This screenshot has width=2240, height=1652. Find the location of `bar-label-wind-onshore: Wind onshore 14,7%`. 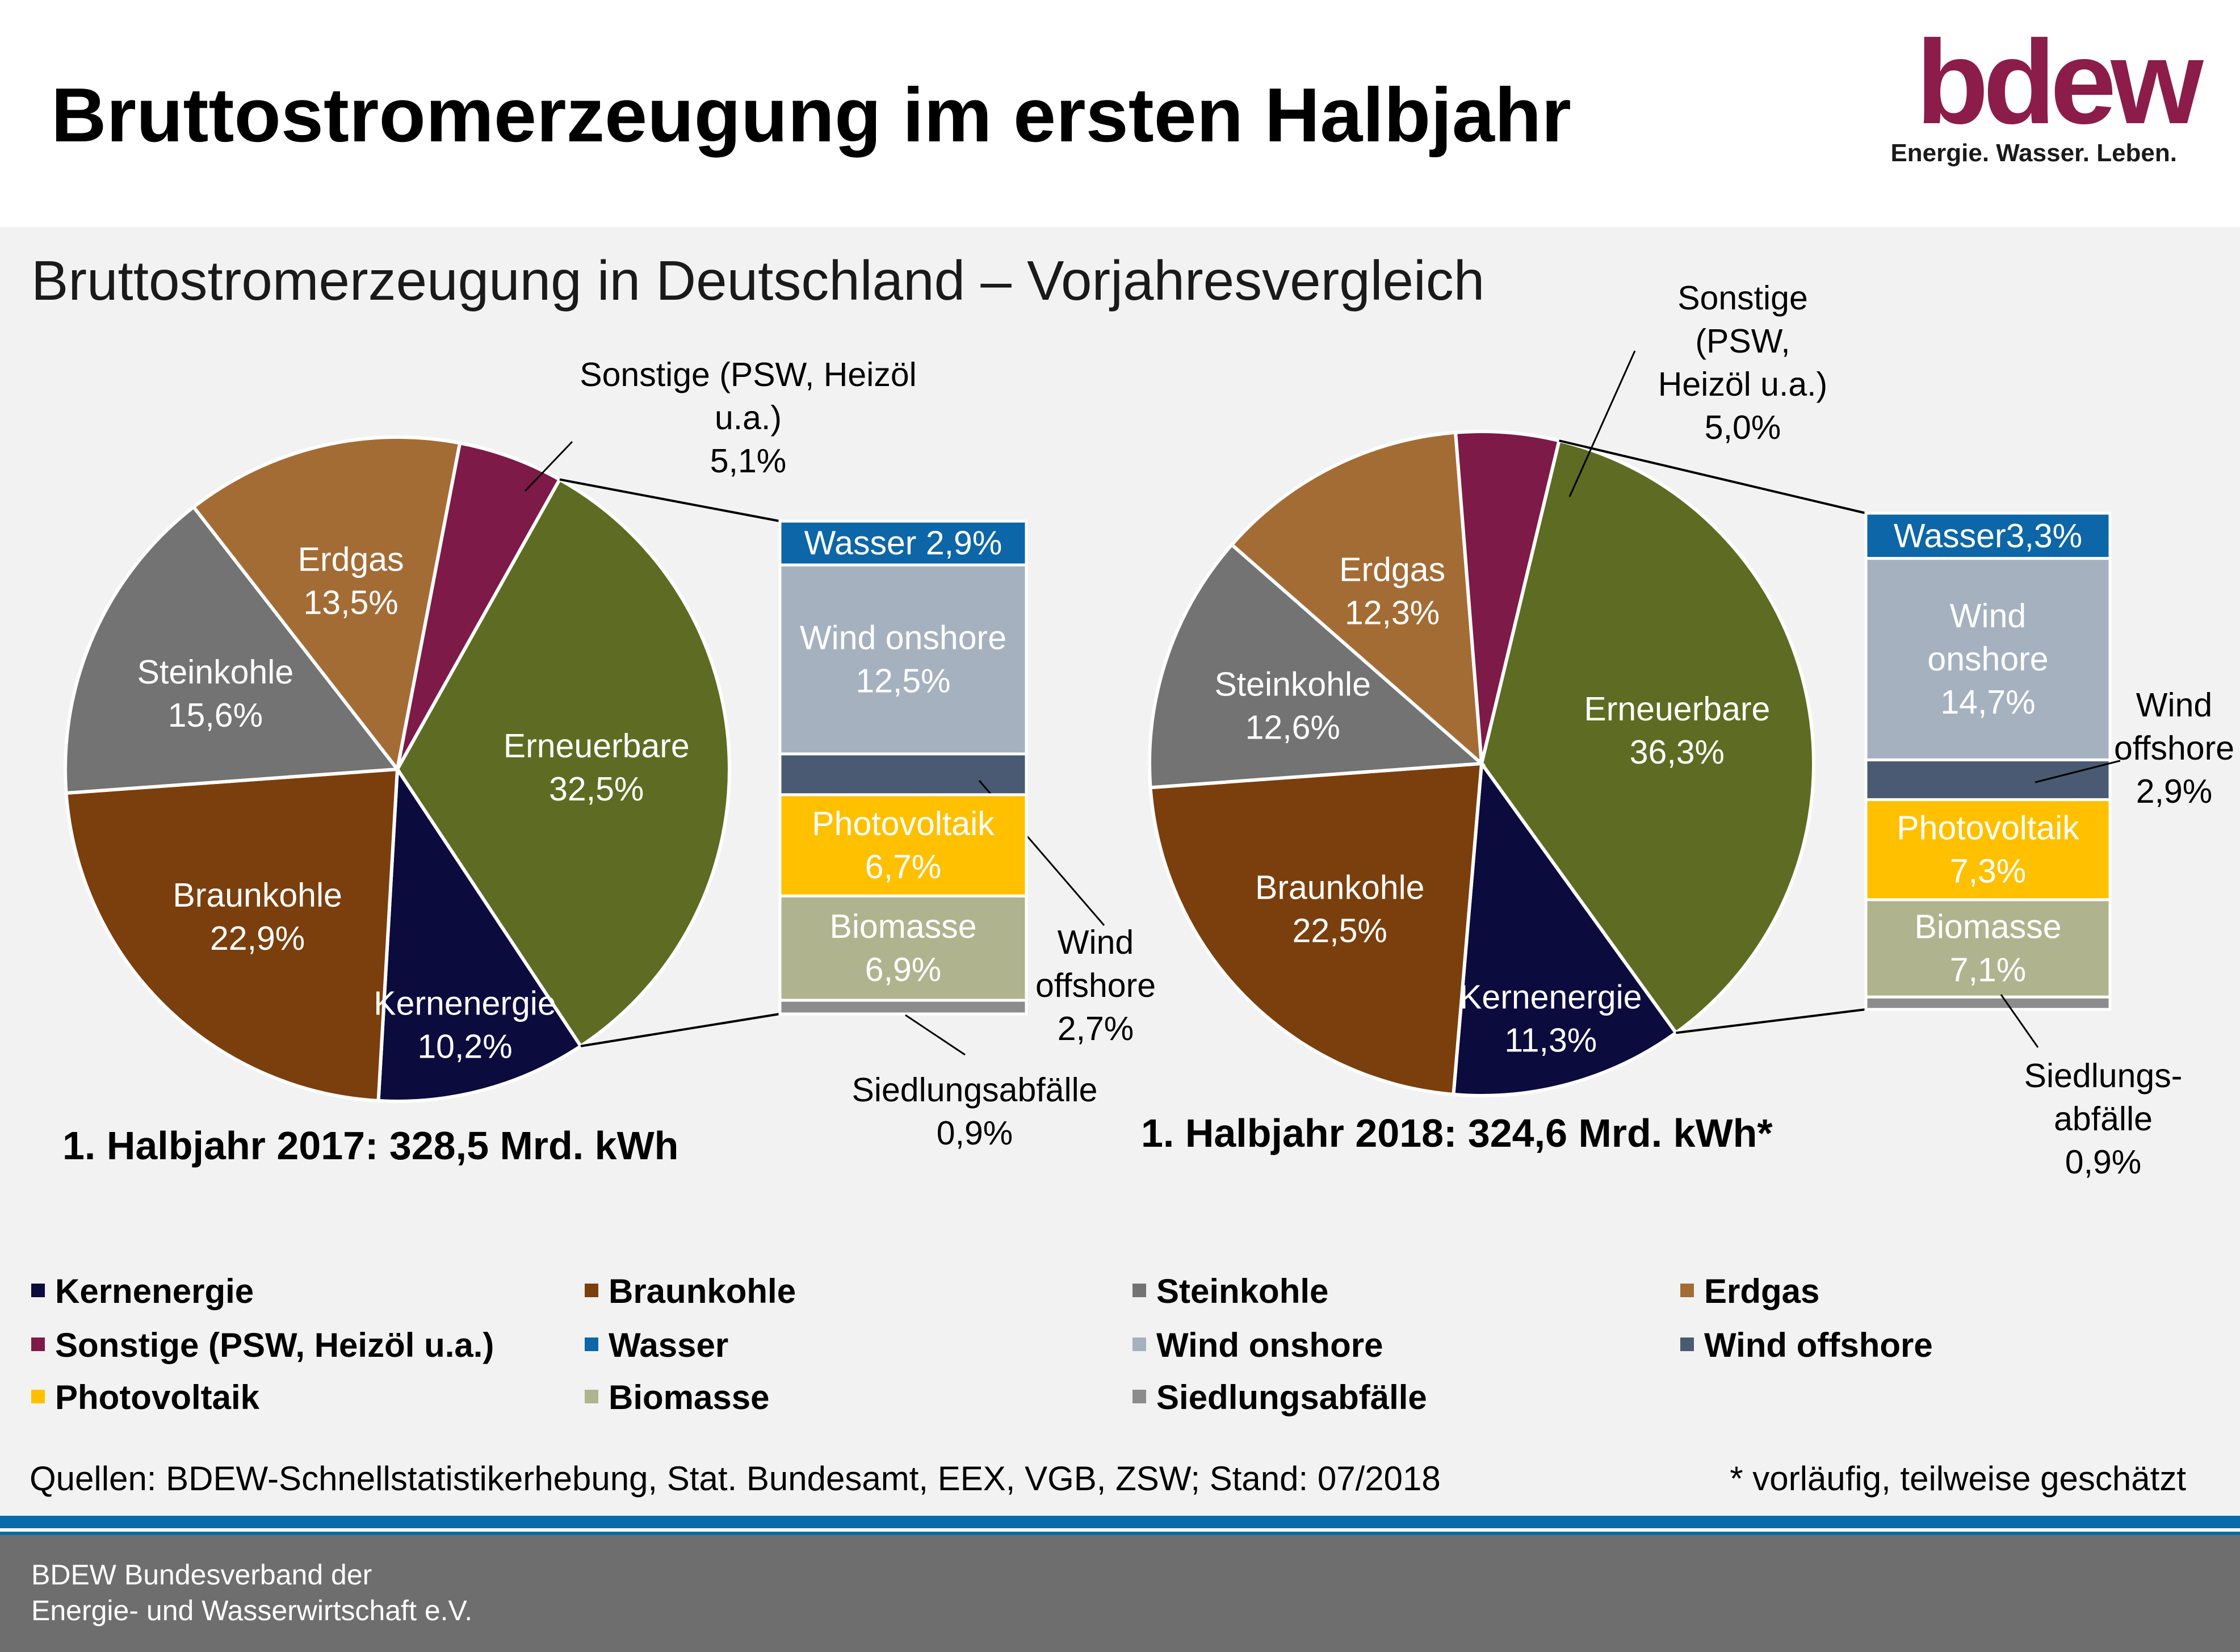

bar-label-wind-onshore: Wind onshore 14,7% is located at coordinates (1987, 659).